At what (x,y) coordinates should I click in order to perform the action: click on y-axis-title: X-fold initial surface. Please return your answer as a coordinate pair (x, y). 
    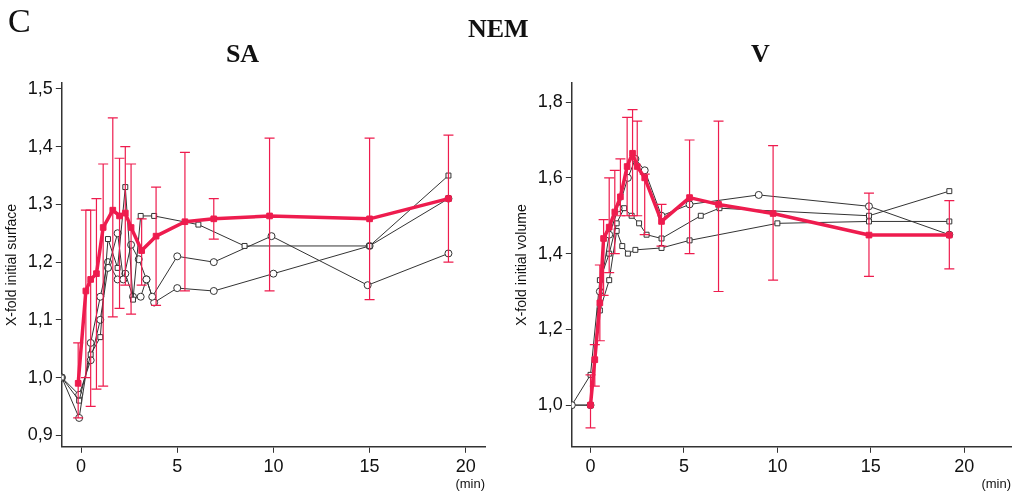
    Looking at the image, I should click on (11, 265).